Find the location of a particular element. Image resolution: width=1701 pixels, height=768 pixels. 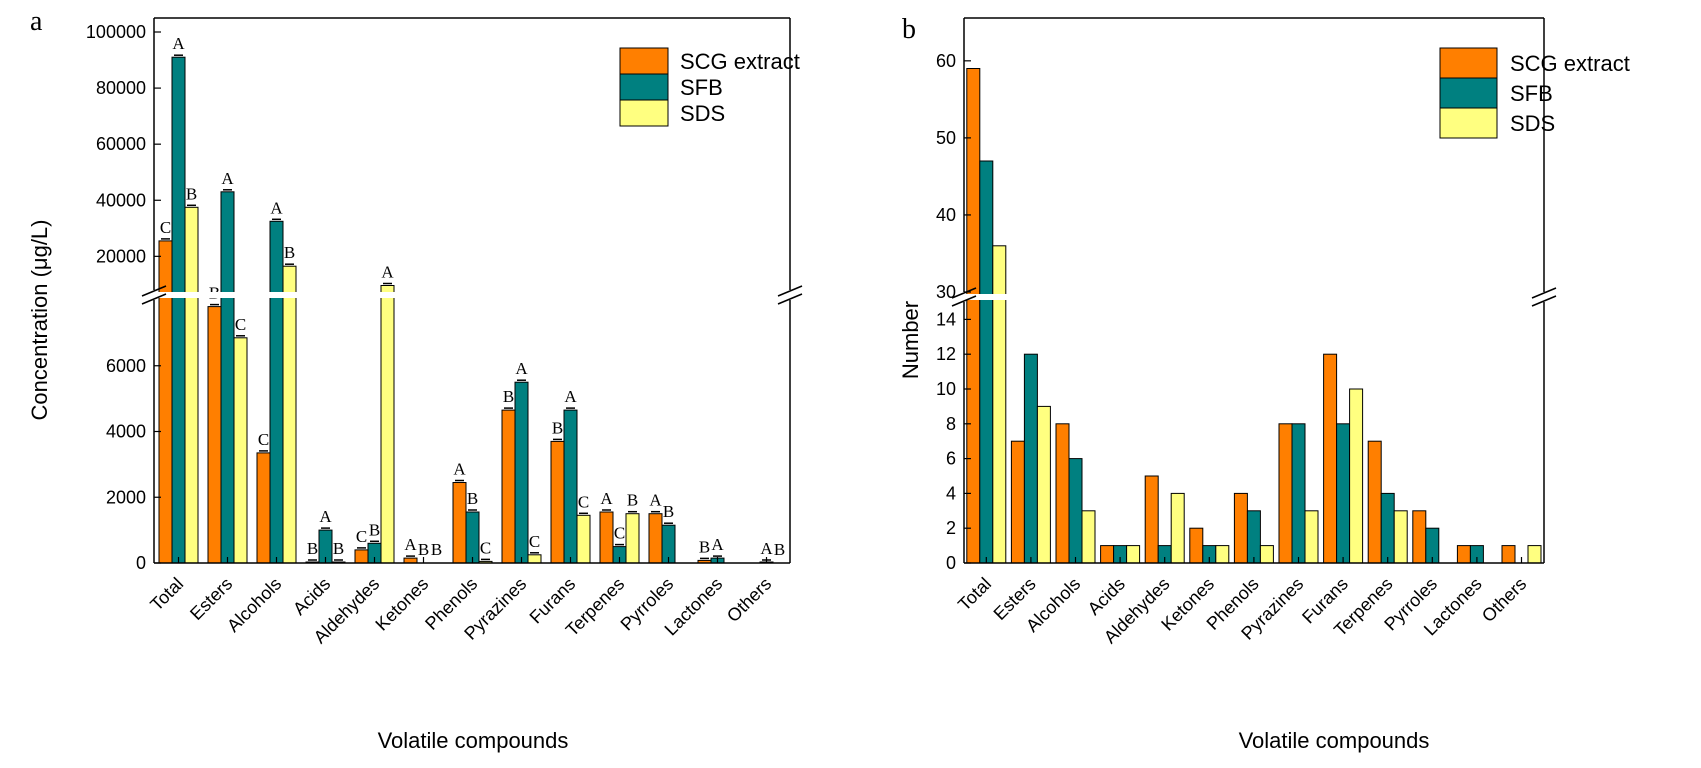

significance-letter-total-scg-extract: C is located at coordinates (165, 227).